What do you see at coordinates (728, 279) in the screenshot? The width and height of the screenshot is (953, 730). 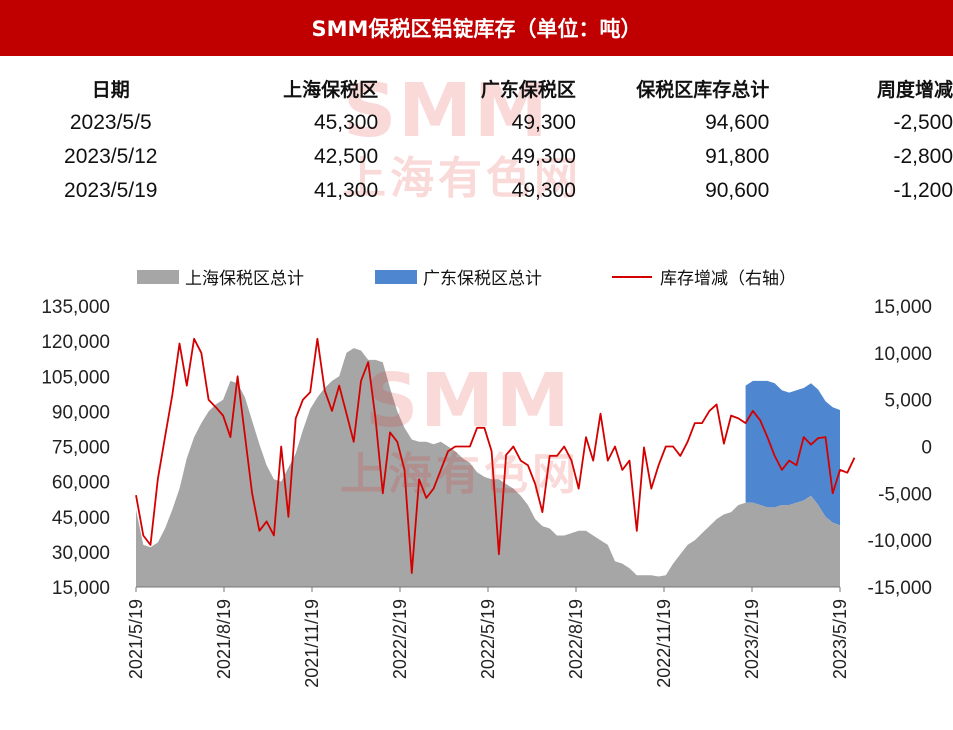 I see `legend-label-change: 库存增减（右轴）` at bounding box center [728, 279].